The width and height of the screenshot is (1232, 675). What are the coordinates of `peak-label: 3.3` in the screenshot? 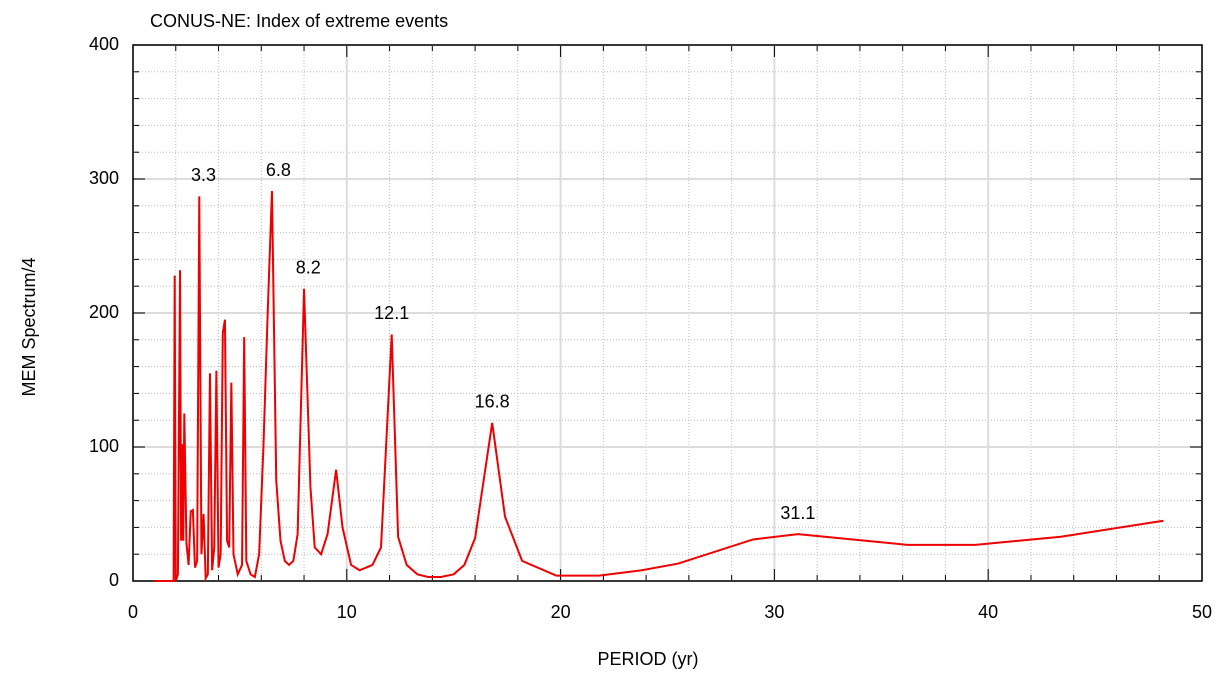 It's located at (203, 175).